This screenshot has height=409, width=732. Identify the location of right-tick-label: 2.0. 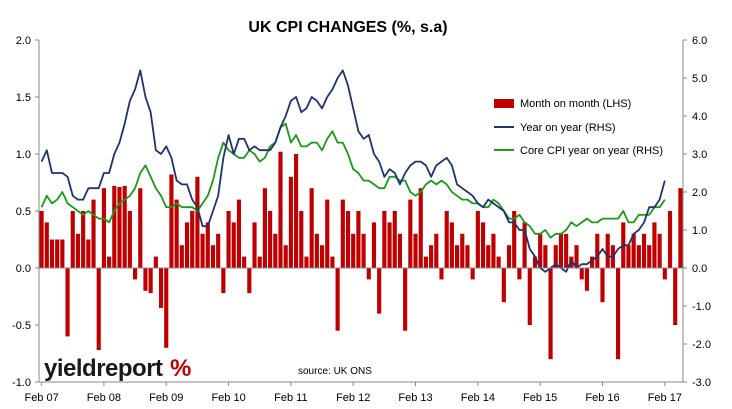
(699, 193).